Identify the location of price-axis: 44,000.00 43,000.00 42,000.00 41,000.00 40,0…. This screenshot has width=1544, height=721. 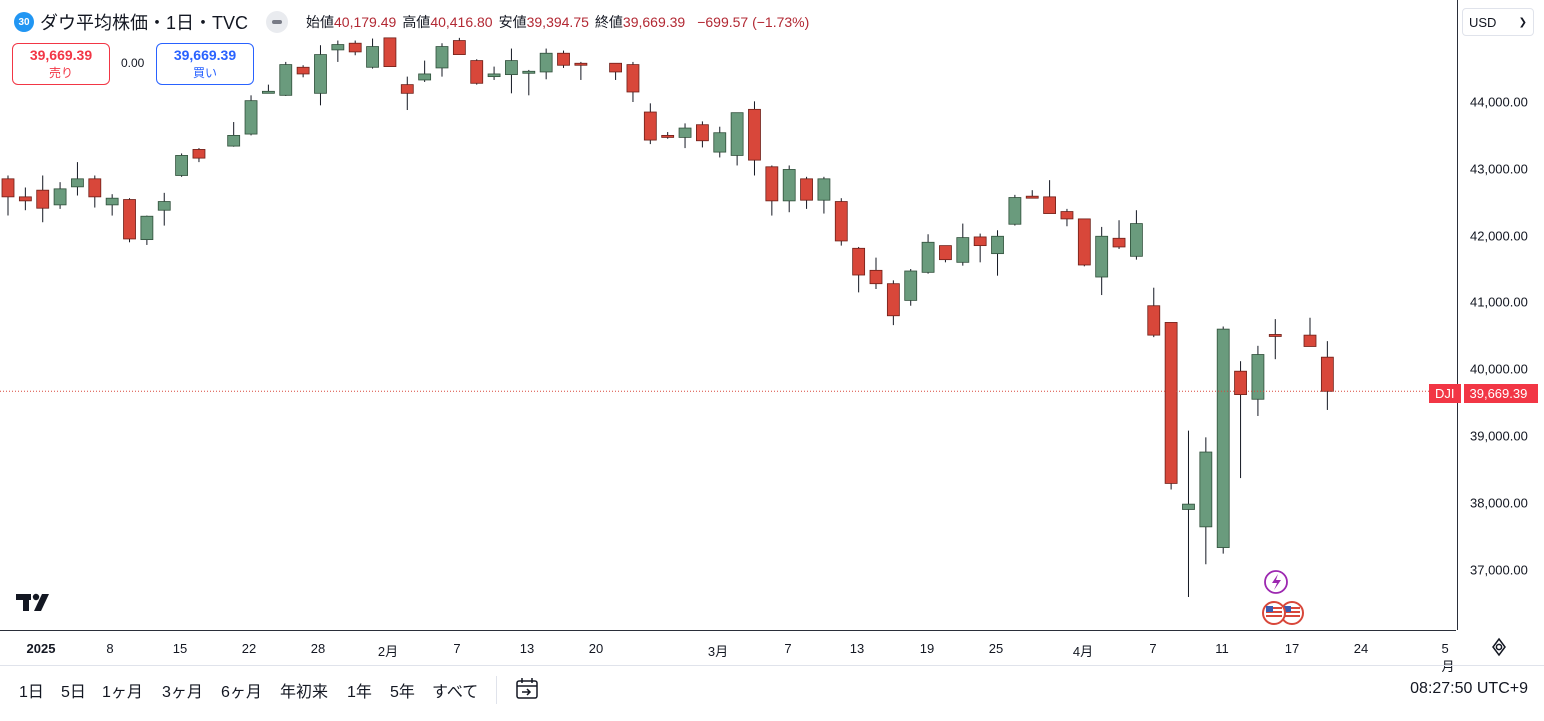
(1500, 315).